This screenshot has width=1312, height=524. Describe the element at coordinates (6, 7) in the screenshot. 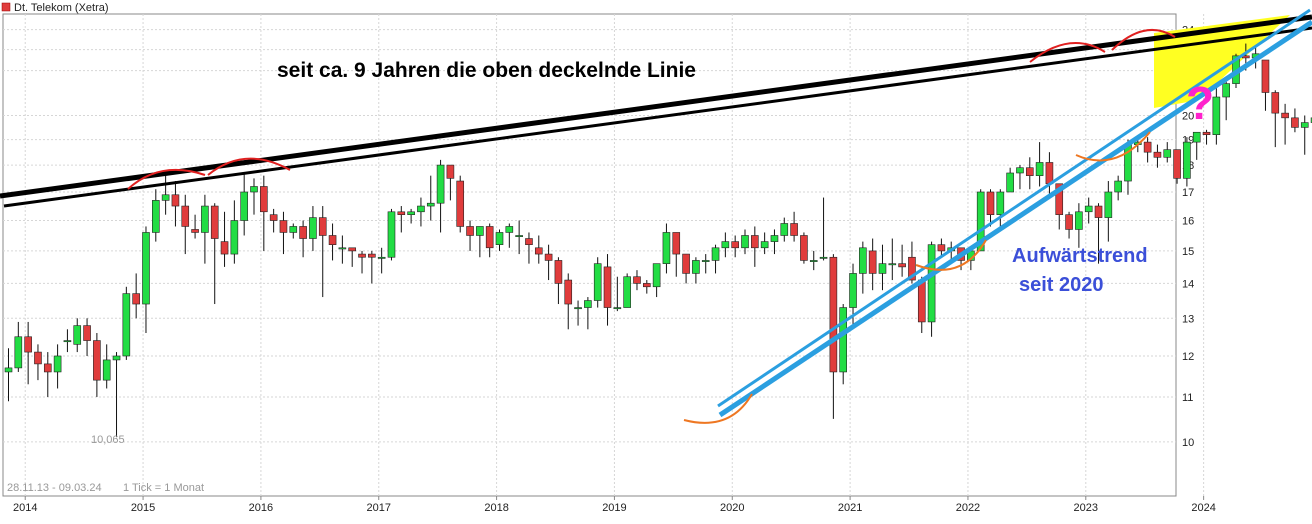

I see `legend-swatch` at that location.